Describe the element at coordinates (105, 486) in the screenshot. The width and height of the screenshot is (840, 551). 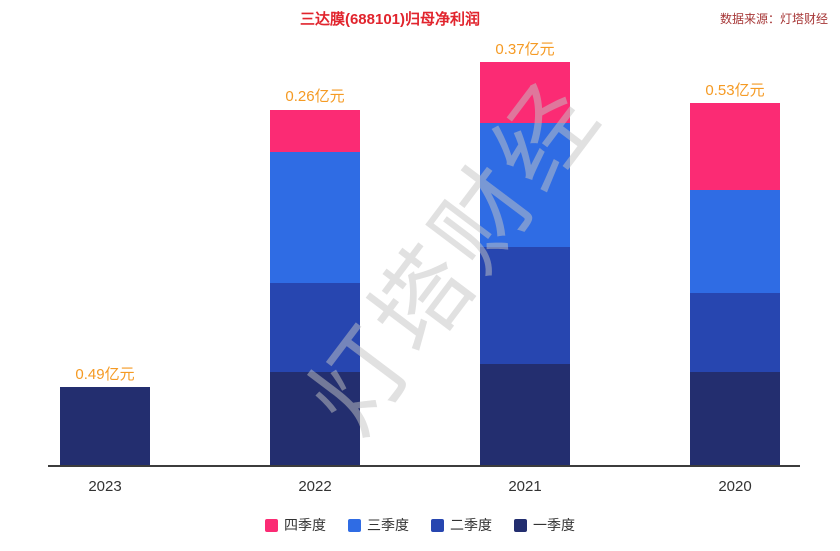
I see `x-axis-label: 2023` at that location.